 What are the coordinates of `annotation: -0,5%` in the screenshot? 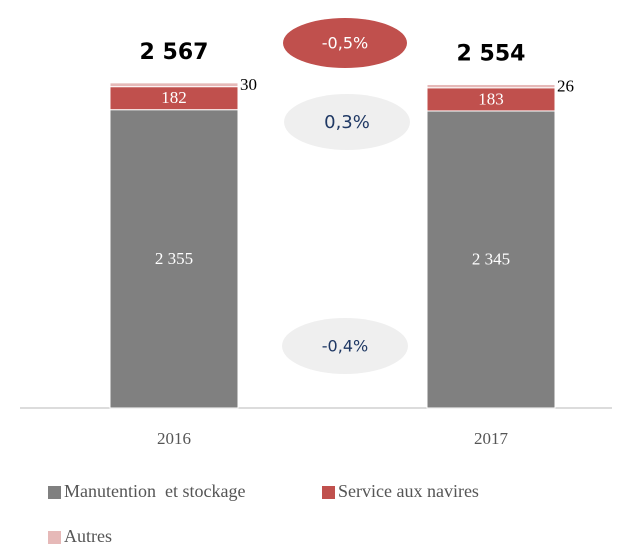 It's located at (345, 43).